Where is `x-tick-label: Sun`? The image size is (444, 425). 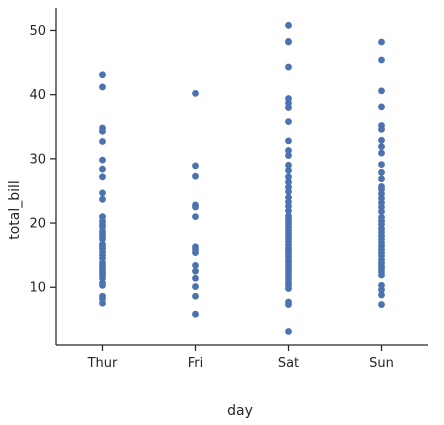 x-tick-label: Sun is located at coordinates (381, 363).